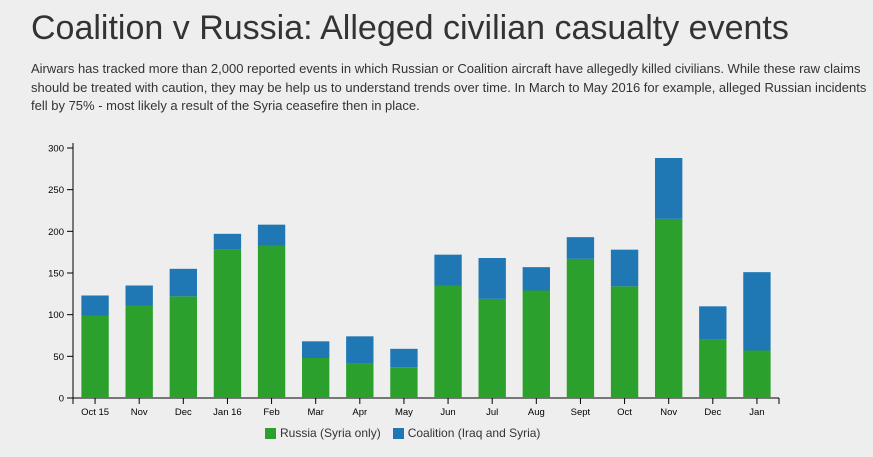 Image resolution: width=873 pixels, height=457 pixels. What do you see at coordinates (56, 149) in the screenshot?
I see `y-tick-label: 300` at bounding box center [56, 149].